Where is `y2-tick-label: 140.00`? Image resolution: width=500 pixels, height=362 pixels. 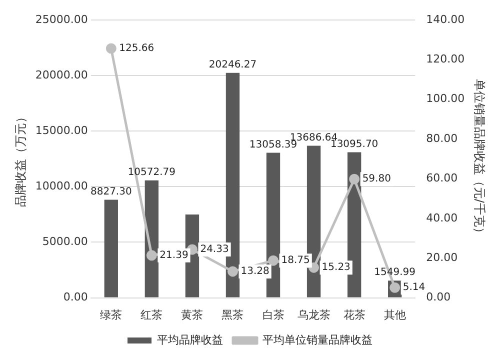 y2-tick-label: 140.00 is located at coordinates (445, 19).